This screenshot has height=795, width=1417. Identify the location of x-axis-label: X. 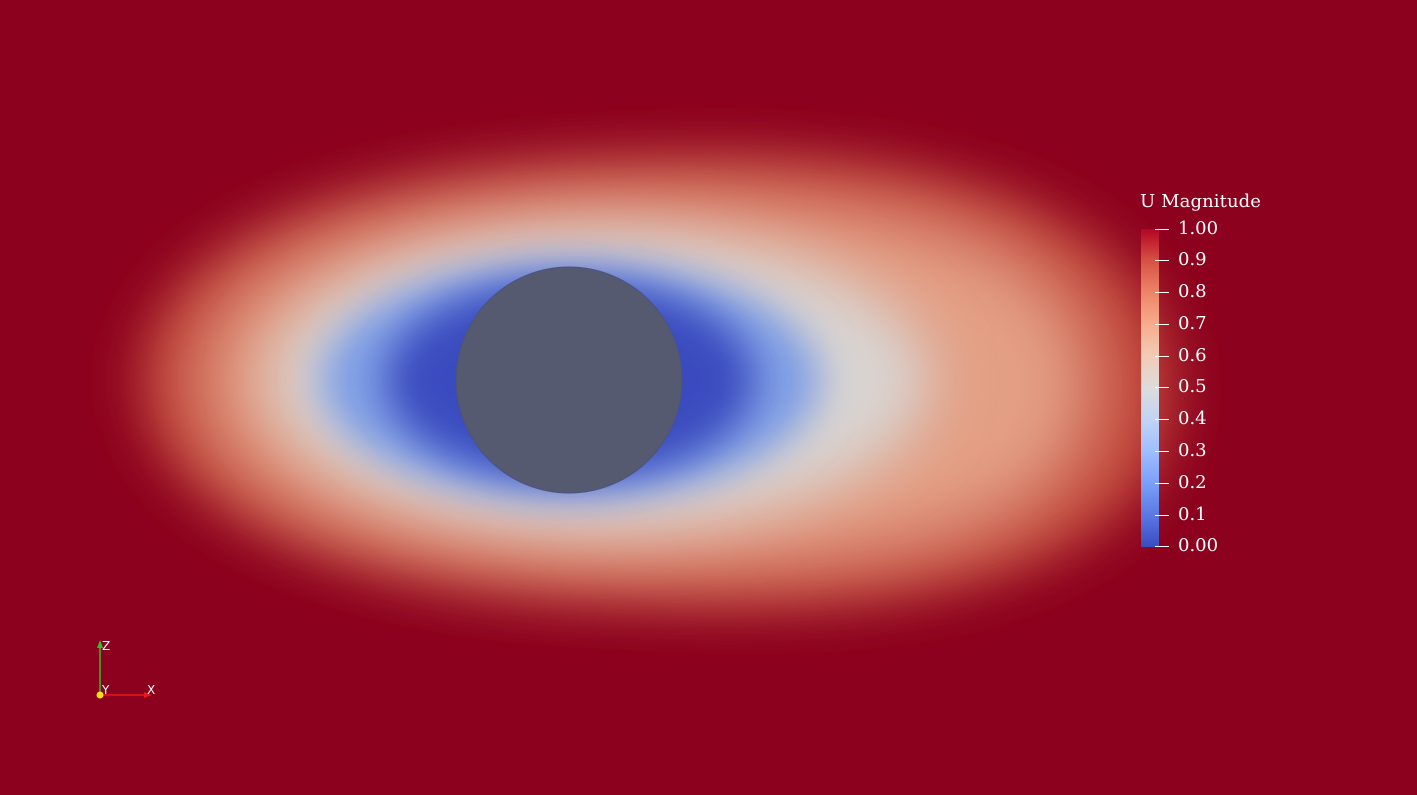
(151, 690).